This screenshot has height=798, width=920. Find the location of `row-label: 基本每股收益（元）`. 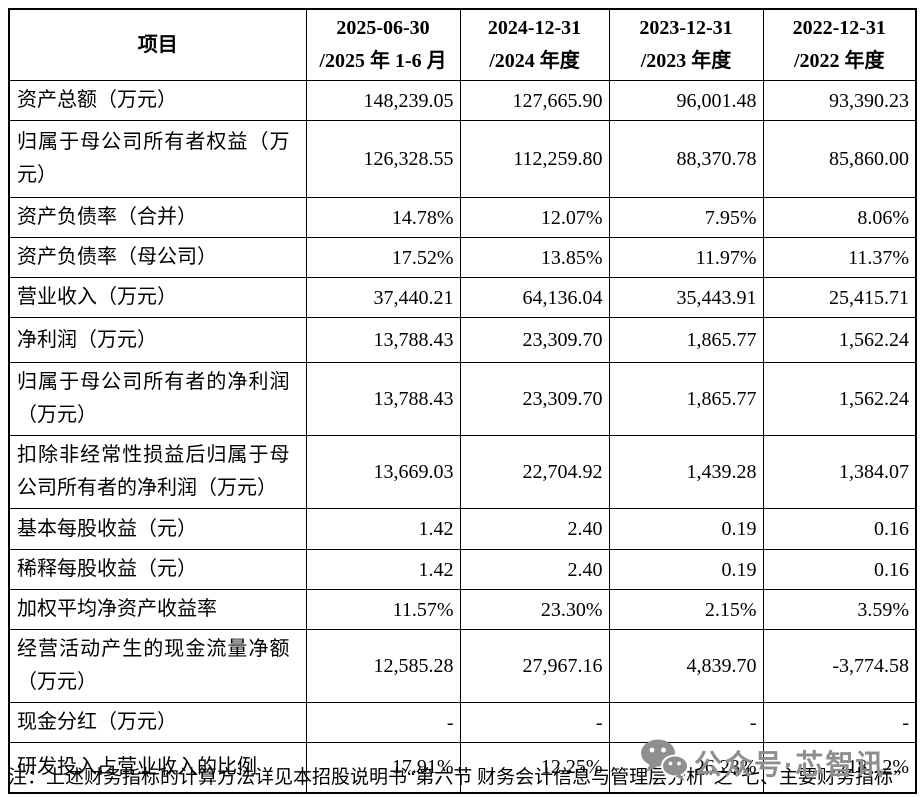

row-label: 基本每股收益（元） is located at coordinates (157, 529).